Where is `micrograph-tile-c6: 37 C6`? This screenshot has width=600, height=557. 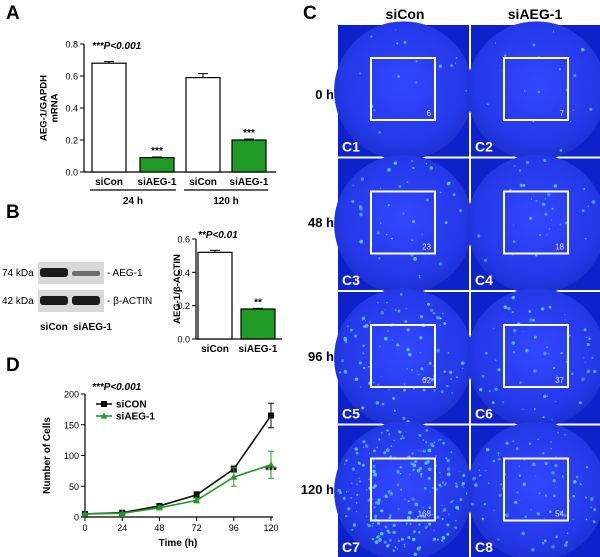
micrograph-tile-c6: 37 C6 is located at coordinates (533, 358).